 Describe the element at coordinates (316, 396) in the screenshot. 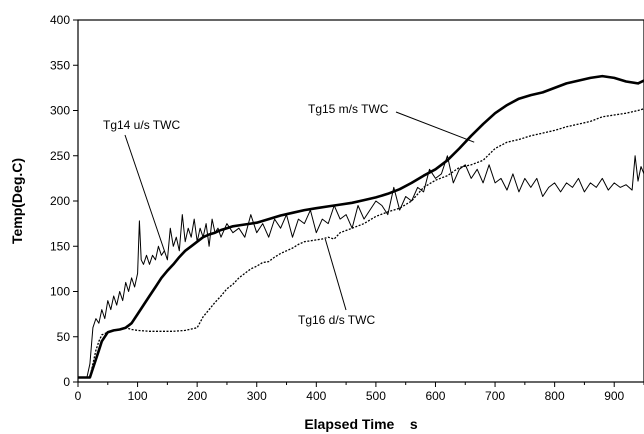

I see `x-tick-label: 400` at that location.